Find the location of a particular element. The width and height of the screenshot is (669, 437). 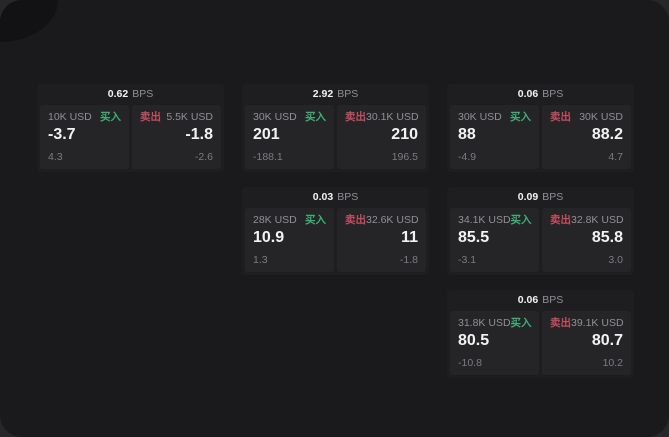

window-corner-overlay is located at coordinates (29, 21).